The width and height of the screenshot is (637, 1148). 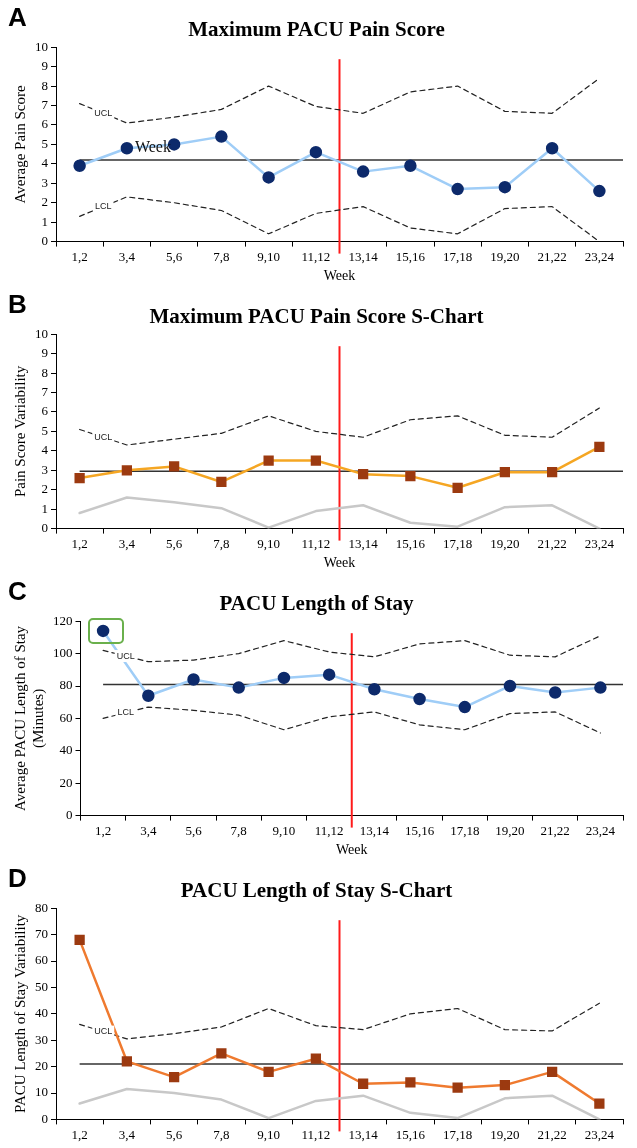 What do you see at coordinates (174, 1134) in the screenshot?
I see `x-tick-label: 5,6` at bounding box center [174, 1134].